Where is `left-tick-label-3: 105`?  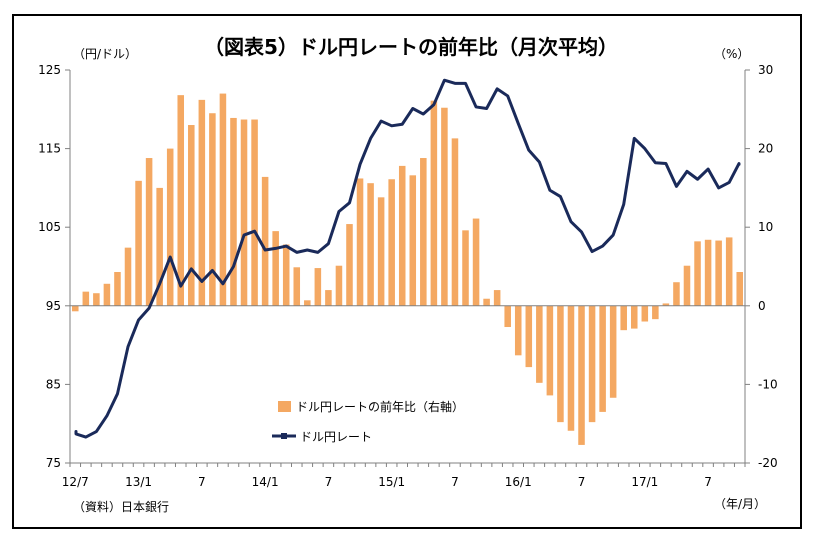
left-tick-label-3: 105 is located at coordinates (49, 227).